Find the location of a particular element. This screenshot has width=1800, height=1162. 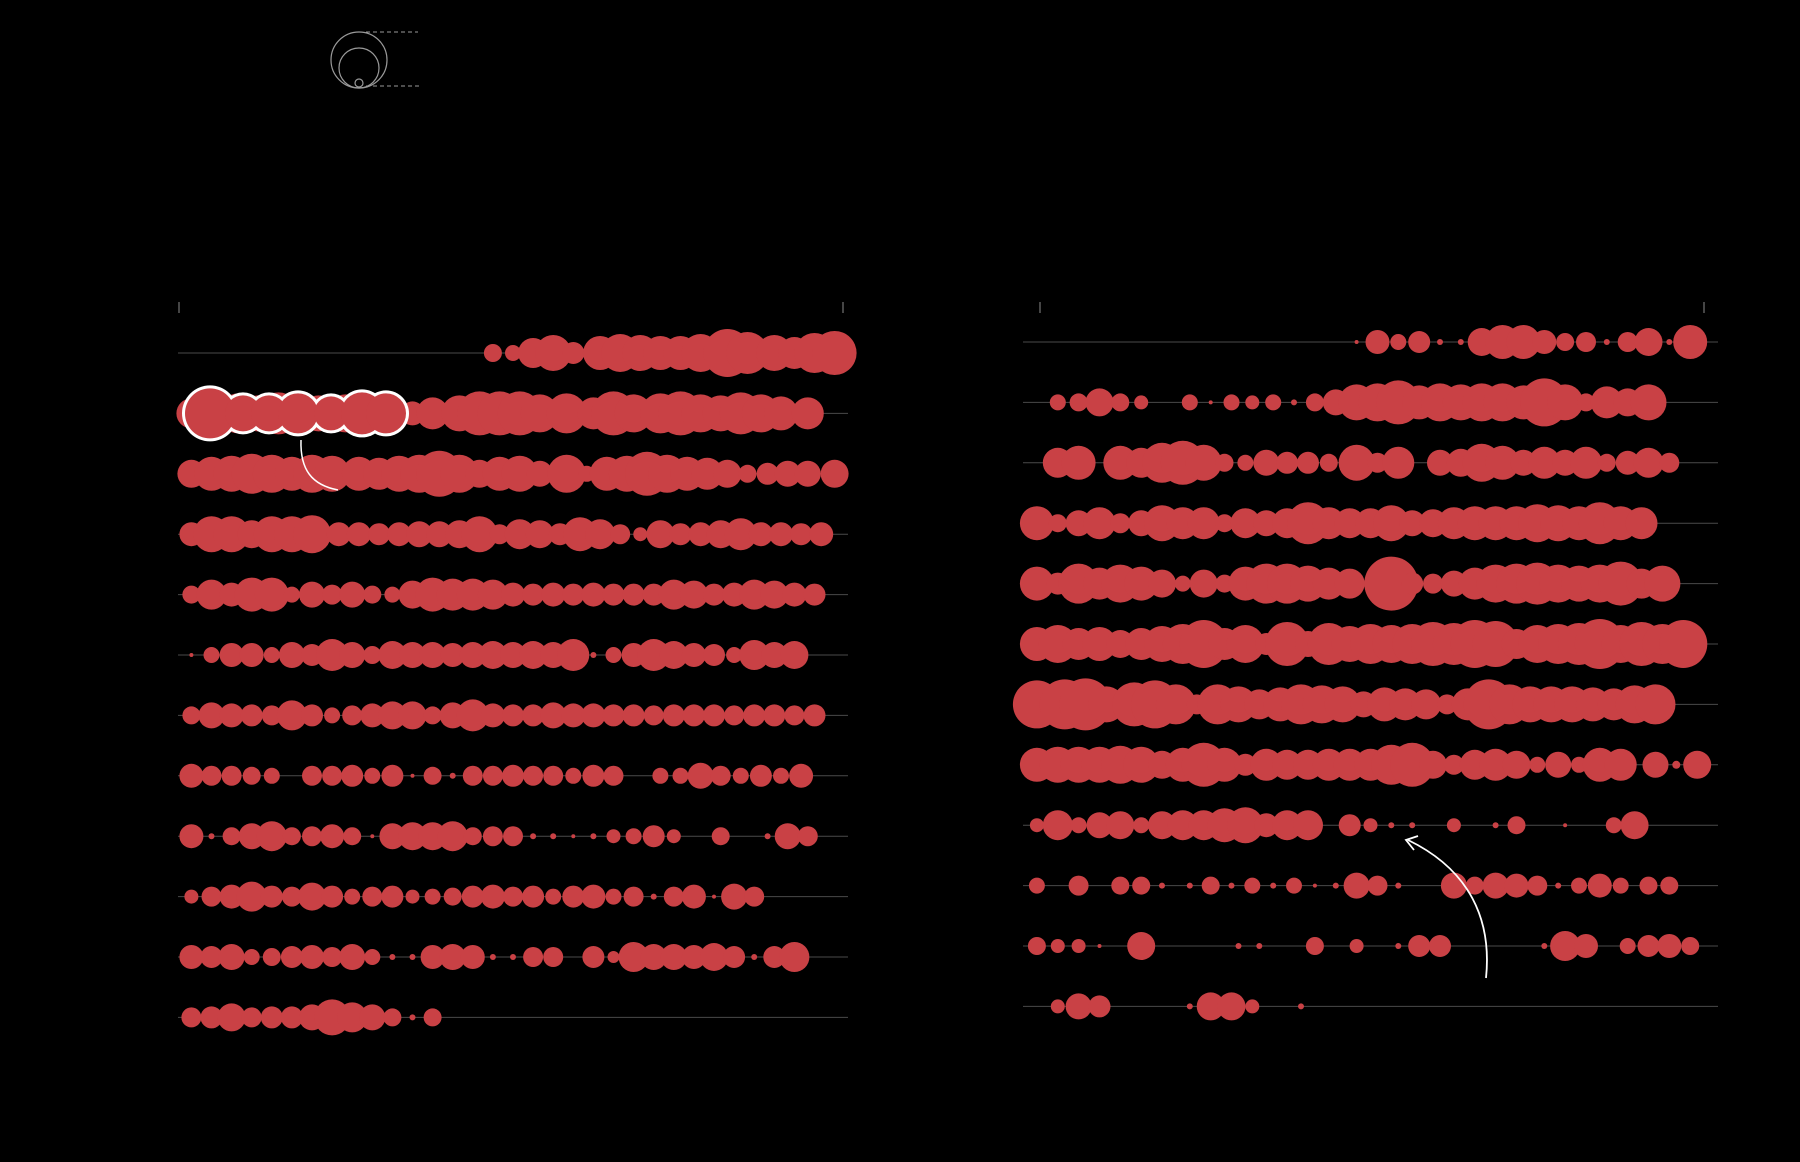

legend-circle-small is located at coordinates (359, 83).